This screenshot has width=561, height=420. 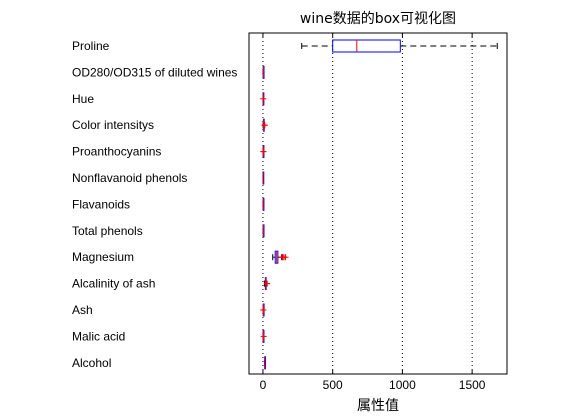 What do you see at coordinates (263, 99) in the screenshot?
I see `box-hue` at bounding box center [263, 99].